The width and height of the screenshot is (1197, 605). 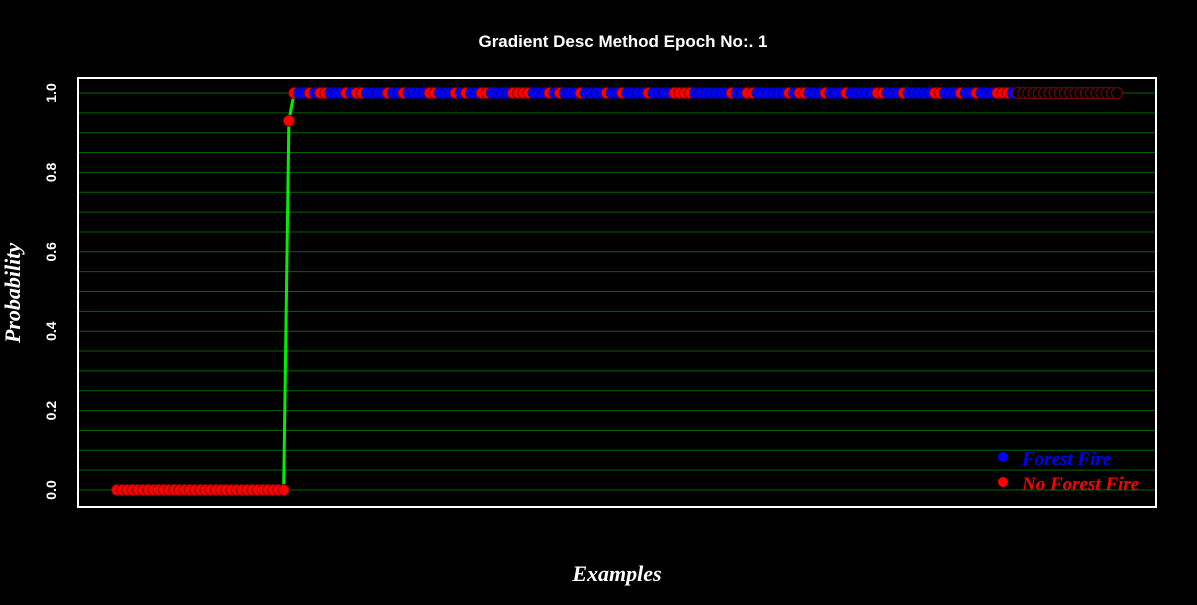 I want to click on y-tick-label: 0.8, so click(x=51, y=172).